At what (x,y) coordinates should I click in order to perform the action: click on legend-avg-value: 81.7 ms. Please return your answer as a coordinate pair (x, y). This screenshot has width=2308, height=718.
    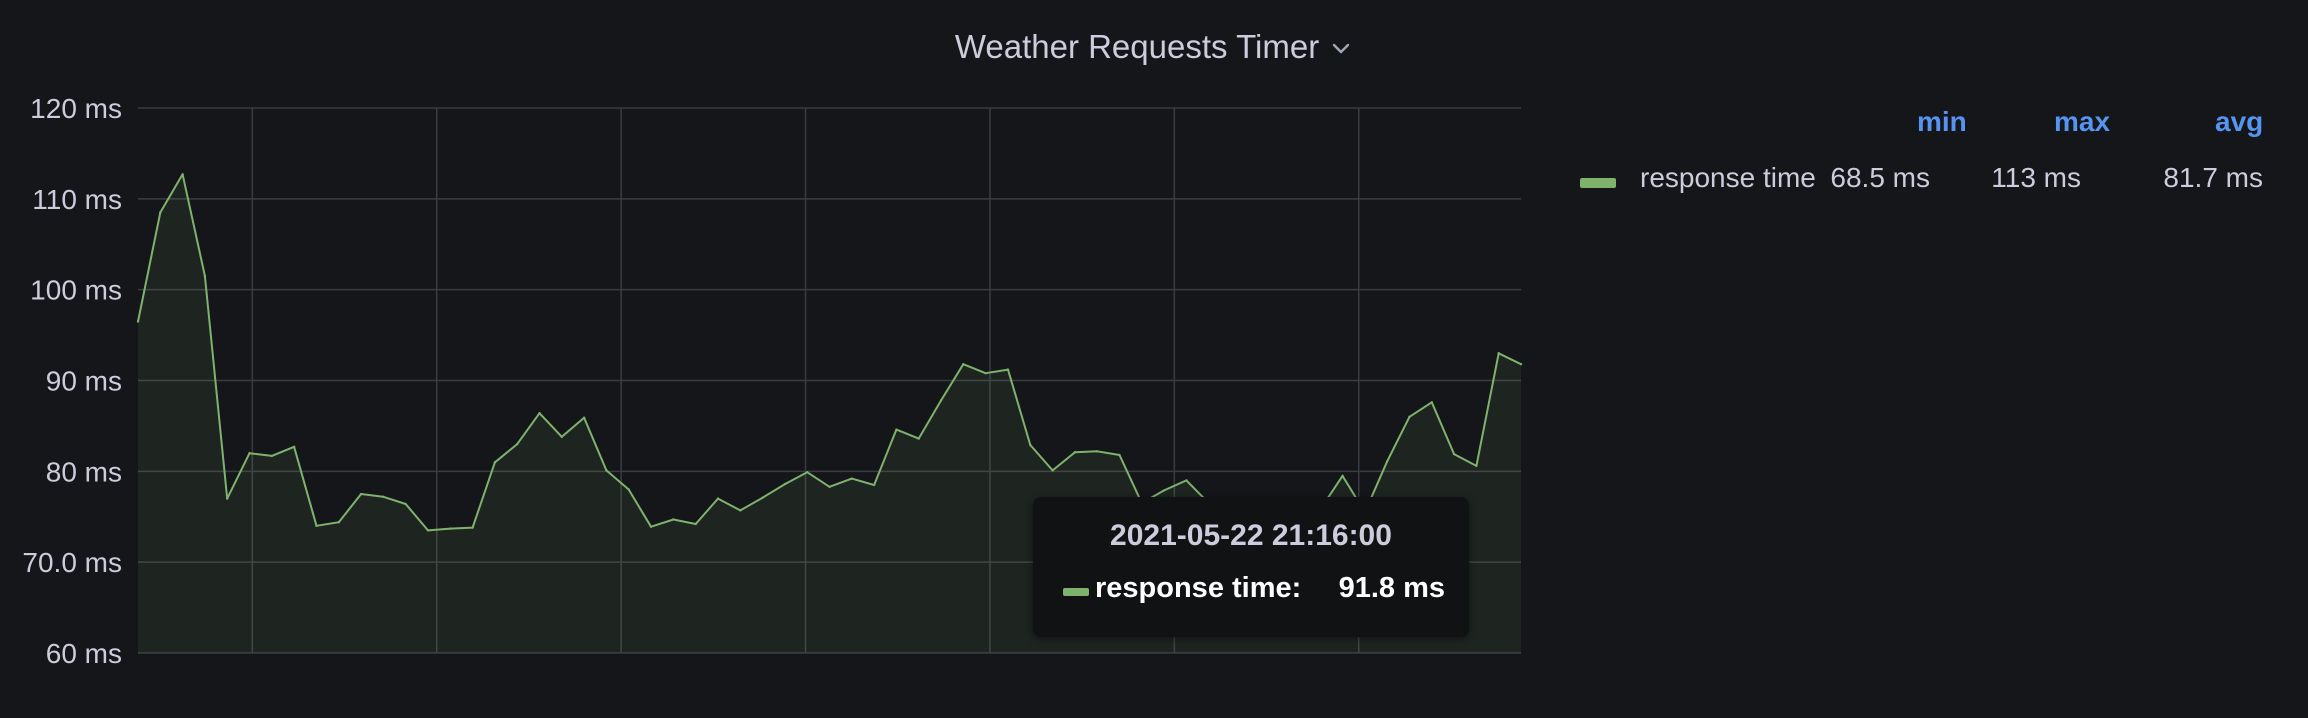
    Looking at the image, I should click on (2213, 177).